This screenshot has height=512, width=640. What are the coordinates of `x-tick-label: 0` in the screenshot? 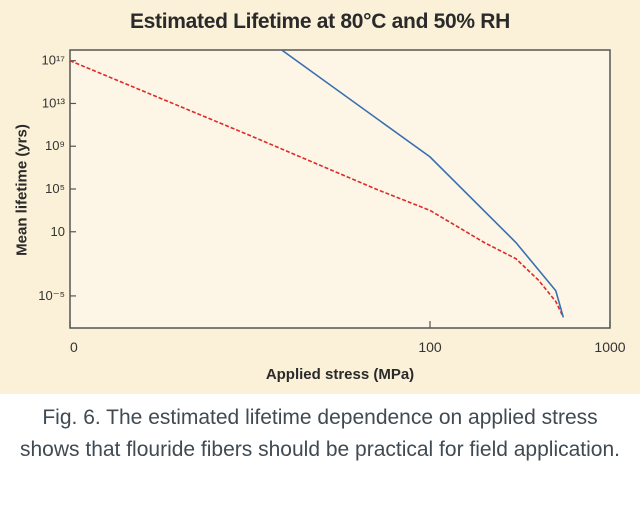 It's located at (74, 347).